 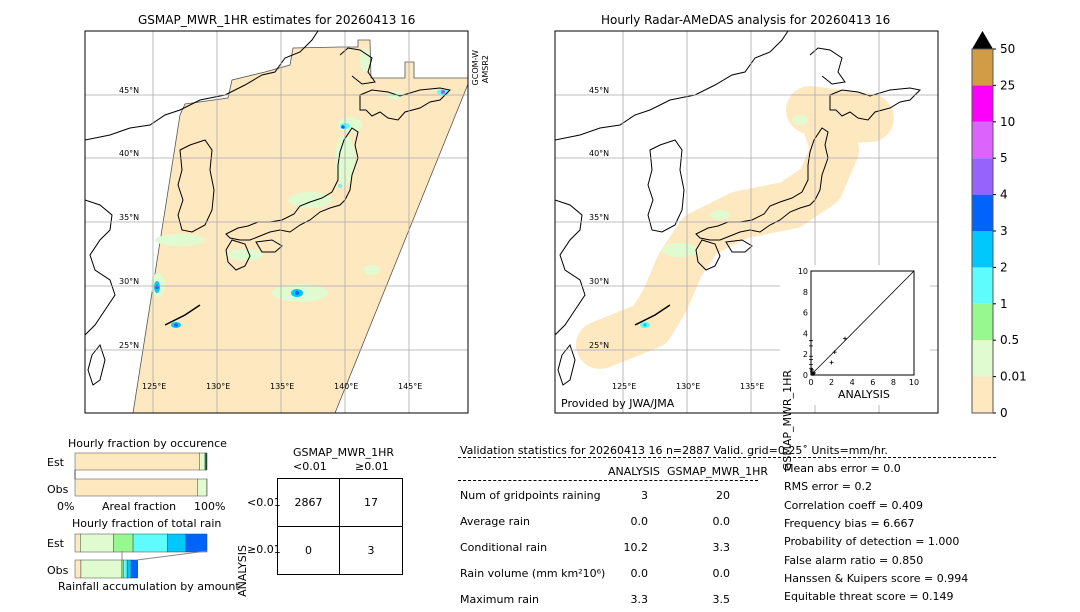 What do you see at coordinates (1004, 195) in the screenshot?
I see `colorbar-tick-label: 4` at bounding box center [1004, 195].